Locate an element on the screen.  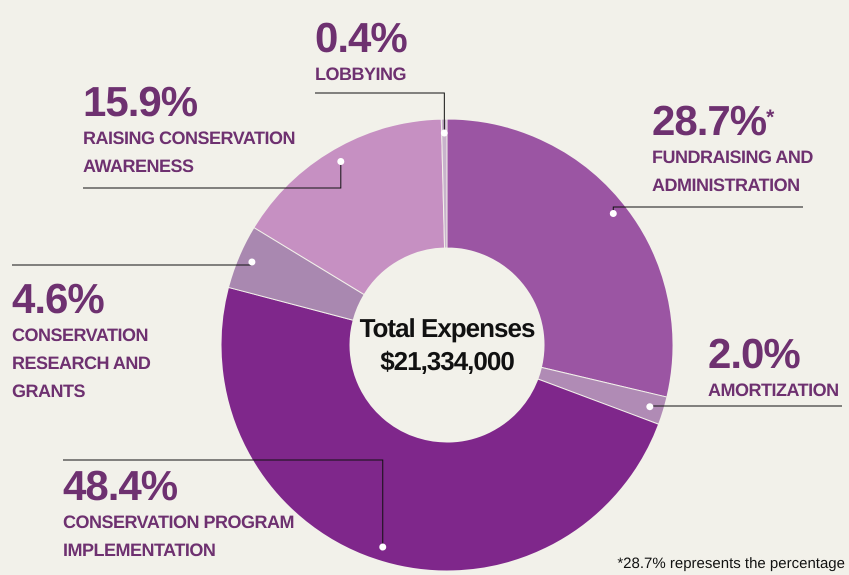
text: $21,334,000 is located at coordinates (447, 361).